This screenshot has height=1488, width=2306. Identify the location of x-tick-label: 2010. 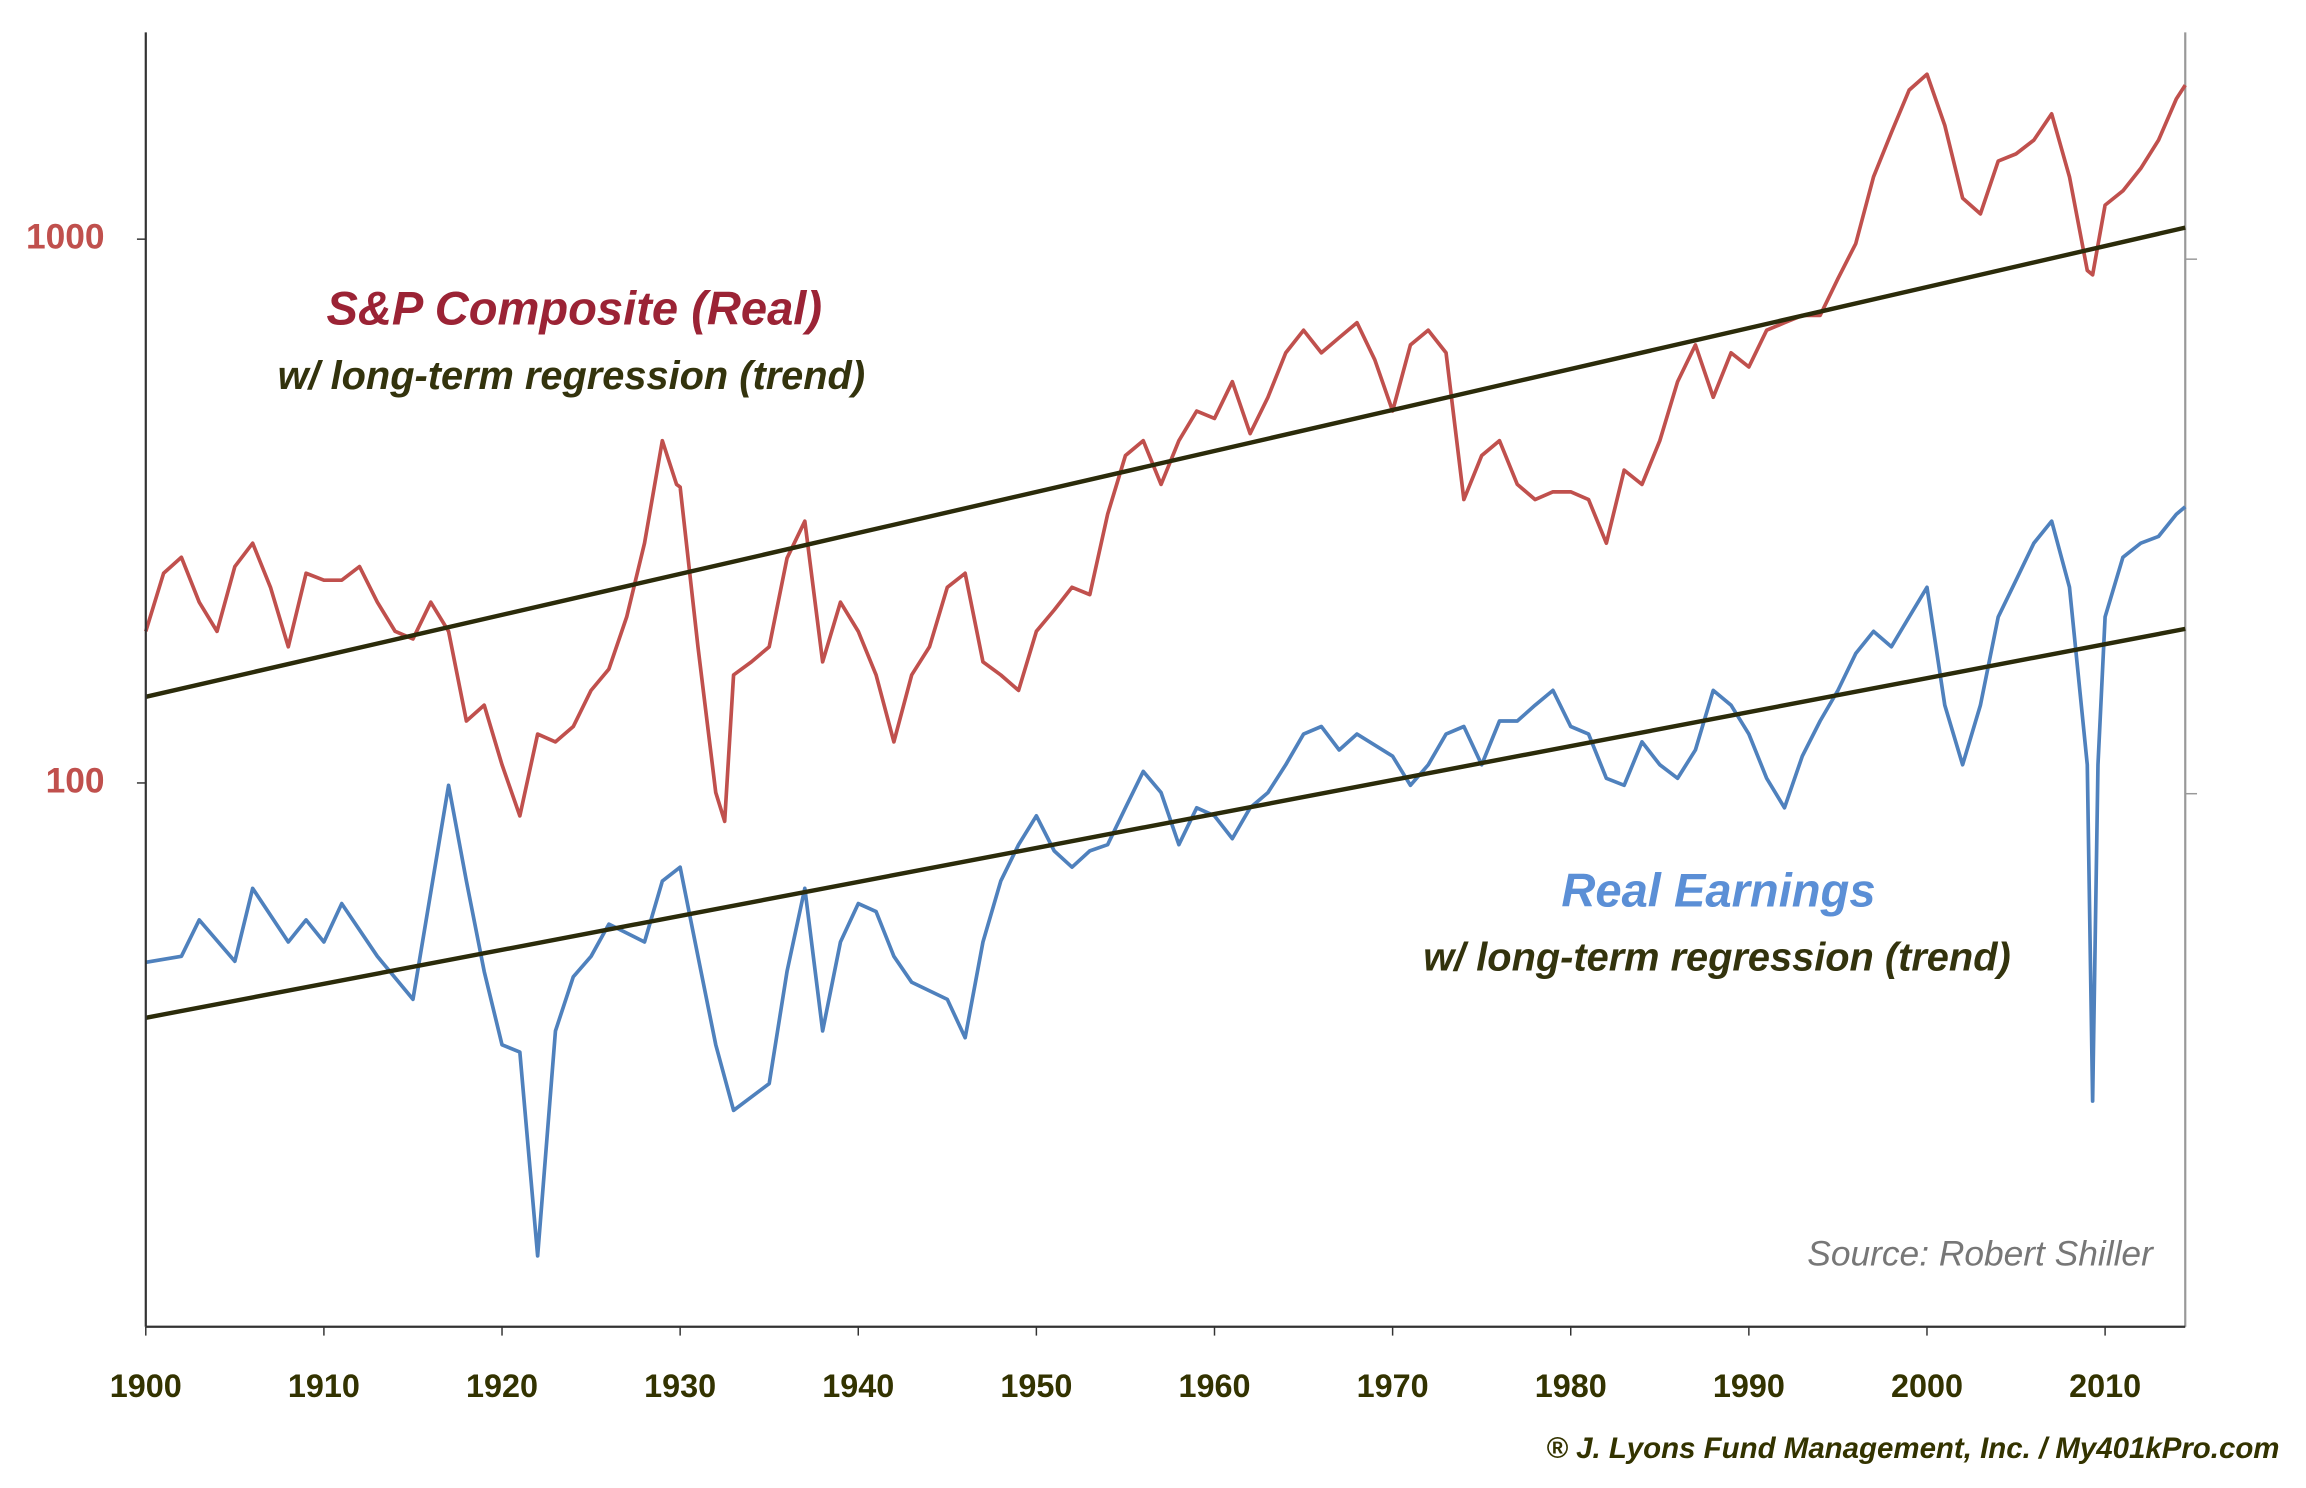
(2105, 1386).